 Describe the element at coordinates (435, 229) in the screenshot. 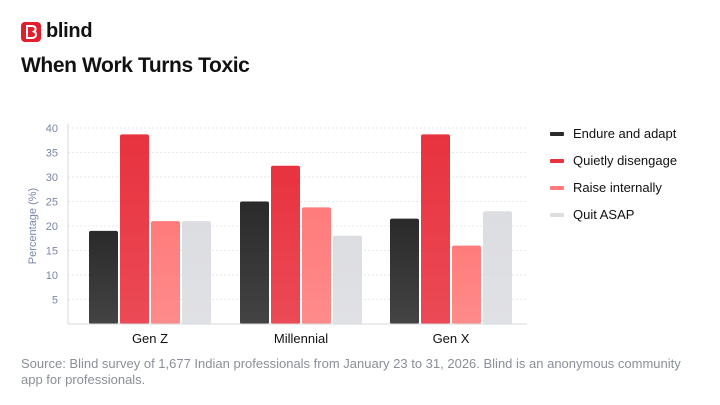

I see `bar-gen-x-quietly-disengage` at that location.